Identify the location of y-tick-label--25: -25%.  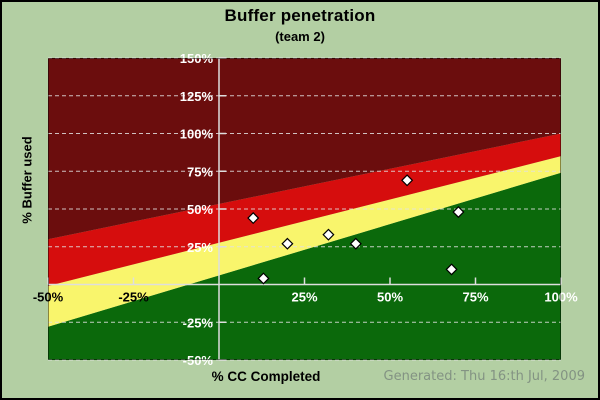
(198, 322).